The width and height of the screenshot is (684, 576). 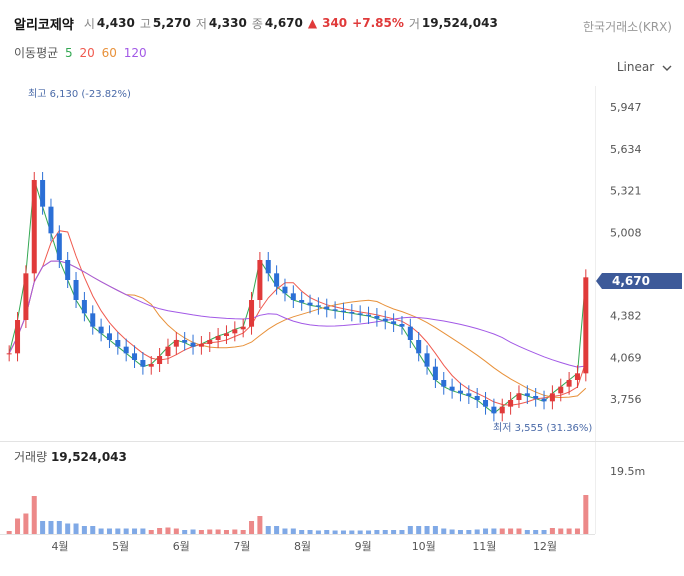 I want to click on current-price-tag: 4,670, so click(x=639, y=281).